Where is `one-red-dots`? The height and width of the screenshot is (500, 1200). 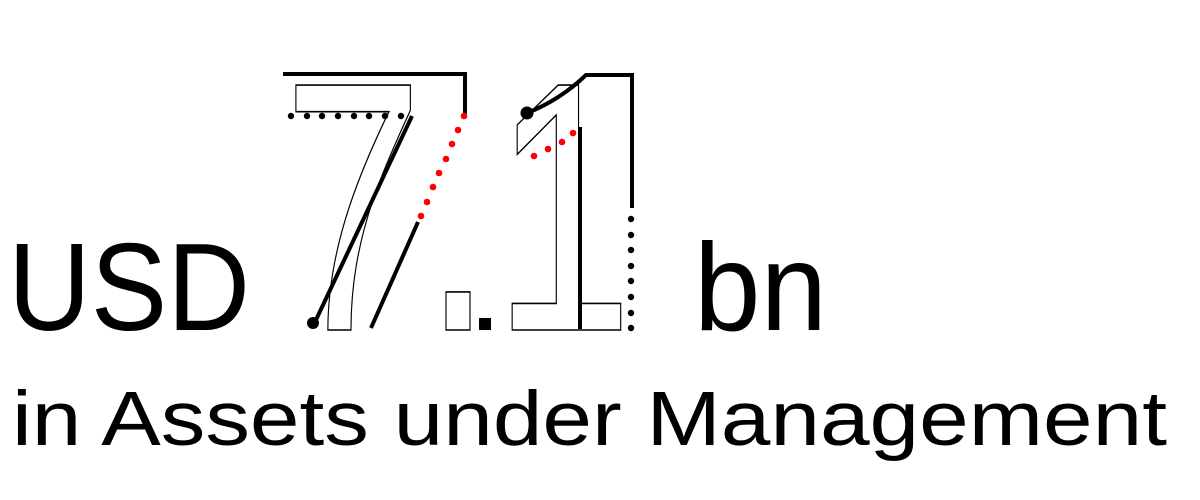 one-red-dots is located at coordinates (553, 144).